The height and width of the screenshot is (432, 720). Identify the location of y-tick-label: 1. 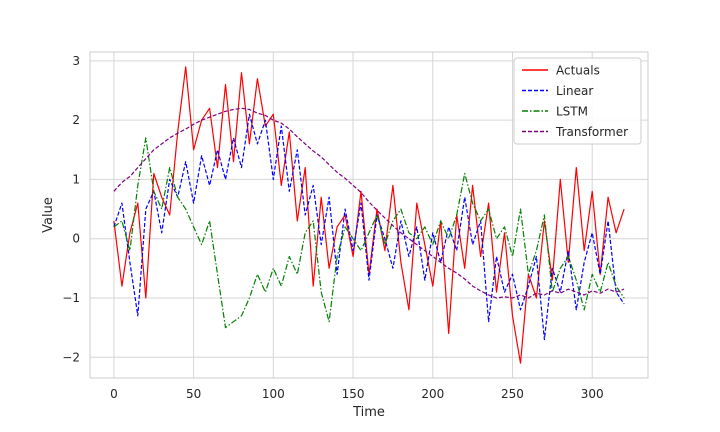
(76, 179).